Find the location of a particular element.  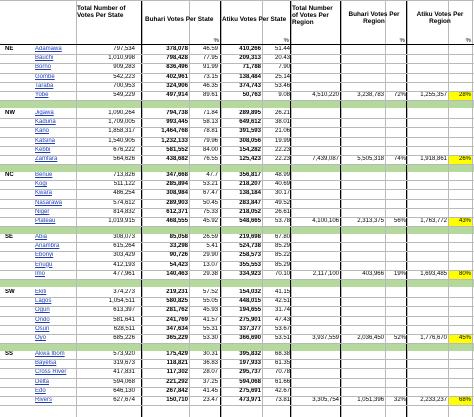

state-name-link: Enugu is located at coordinates (44, 264).